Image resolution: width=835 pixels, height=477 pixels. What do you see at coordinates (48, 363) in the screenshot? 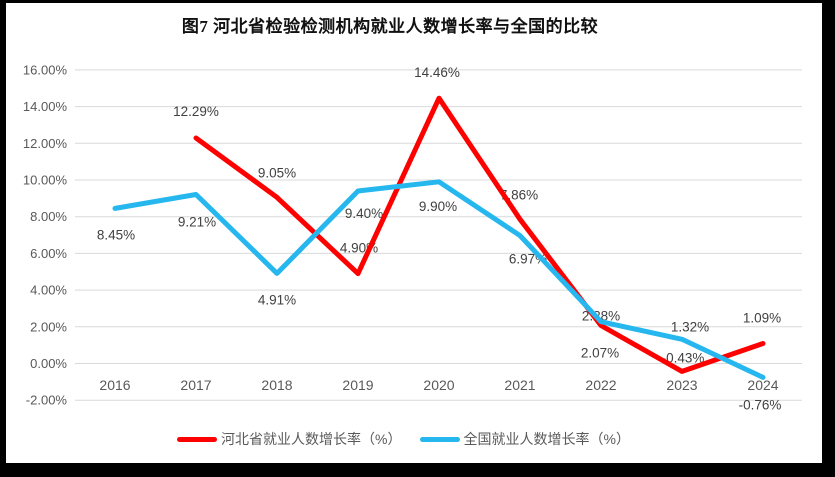
I see `y-axis-tick-label: 0.00%` at bounding box center [48, 363].